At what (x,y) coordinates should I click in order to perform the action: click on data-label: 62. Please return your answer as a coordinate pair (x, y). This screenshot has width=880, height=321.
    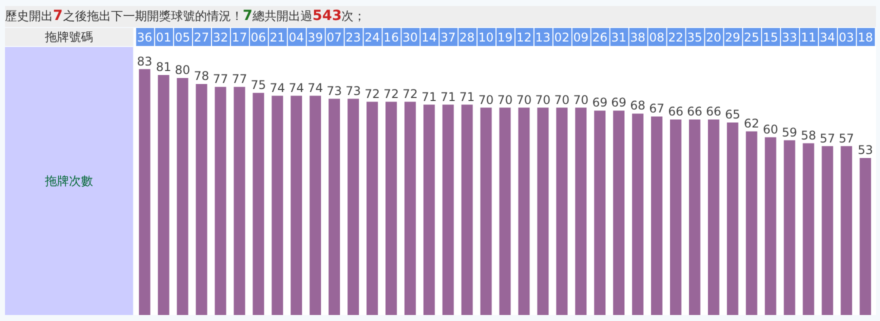
    Looking at the image, I should click on (752, 123).